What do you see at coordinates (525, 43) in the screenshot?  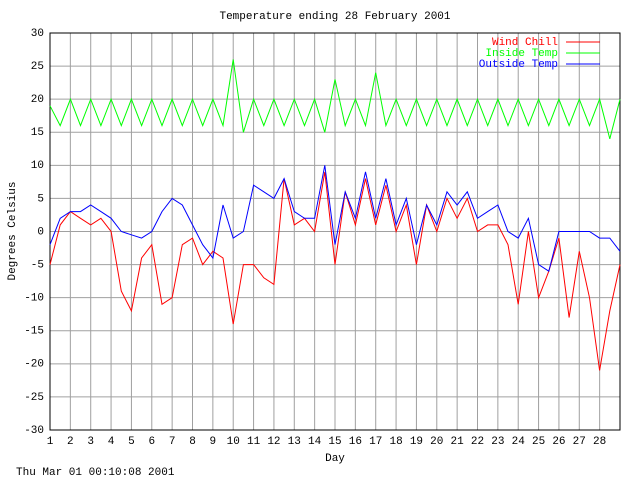 I see `legend-label: Wind Chill` at bounding box center [525, 43].